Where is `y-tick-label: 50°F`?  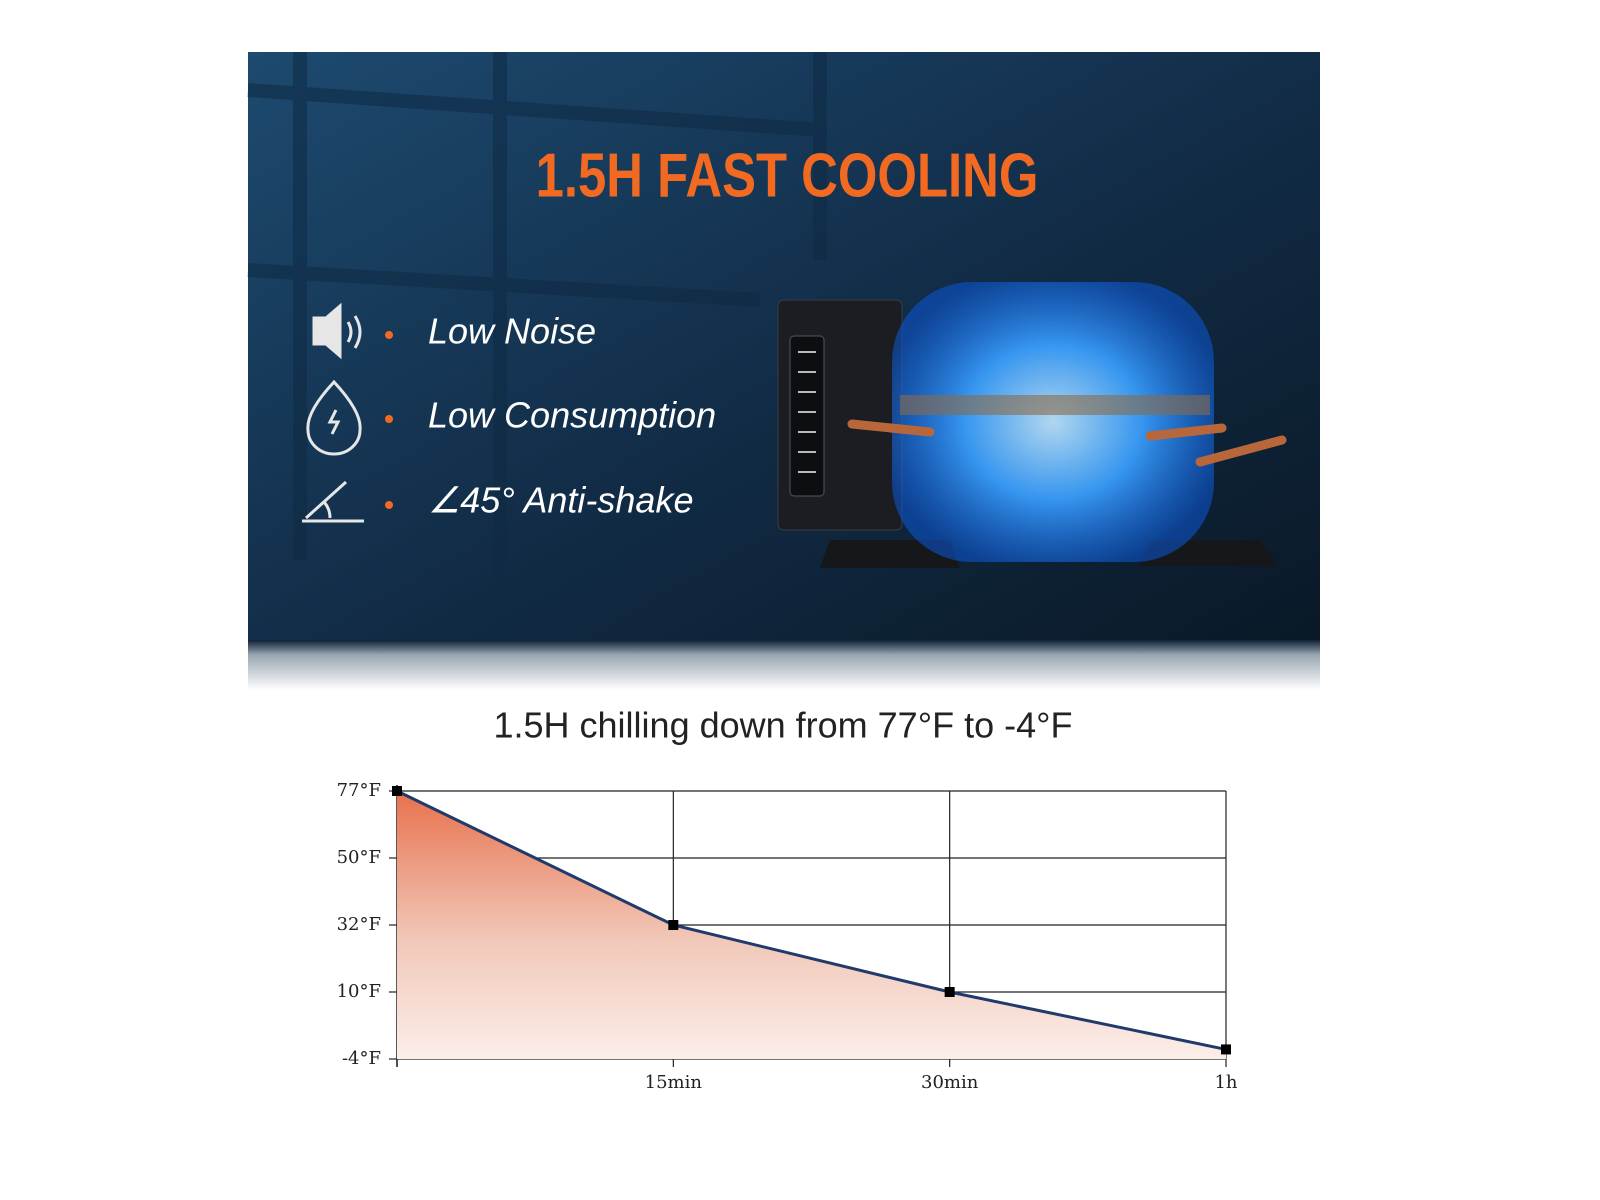
y-tick-label: 50°F is located at coordinates (359, 857).